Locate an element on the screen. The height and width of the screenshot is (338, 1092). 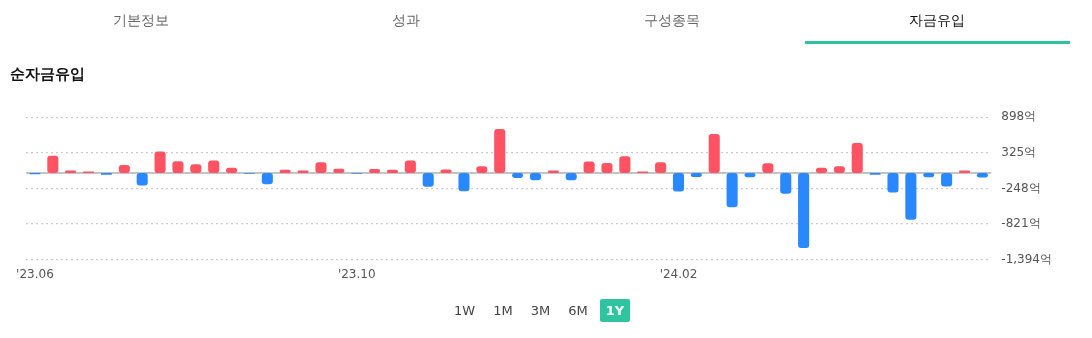
y-tick-label: -1,394억 is located at coordinates (1026, 258).